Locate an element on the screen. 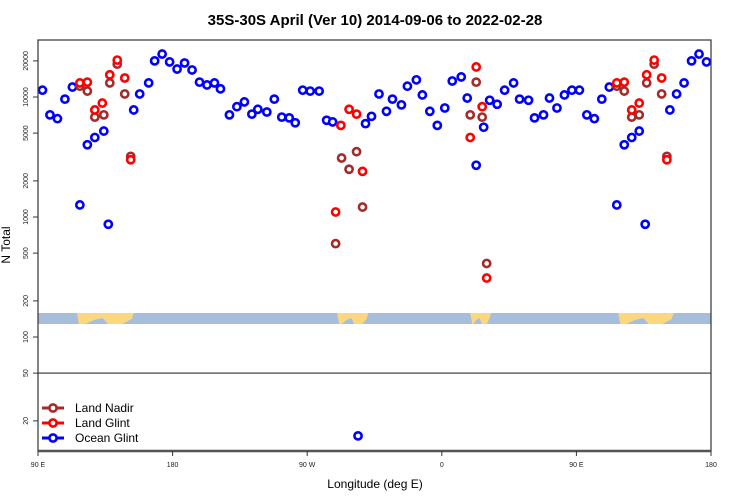 The image size is (750, 500). legend-item: Land Glint is located at coordinates (86, 423).